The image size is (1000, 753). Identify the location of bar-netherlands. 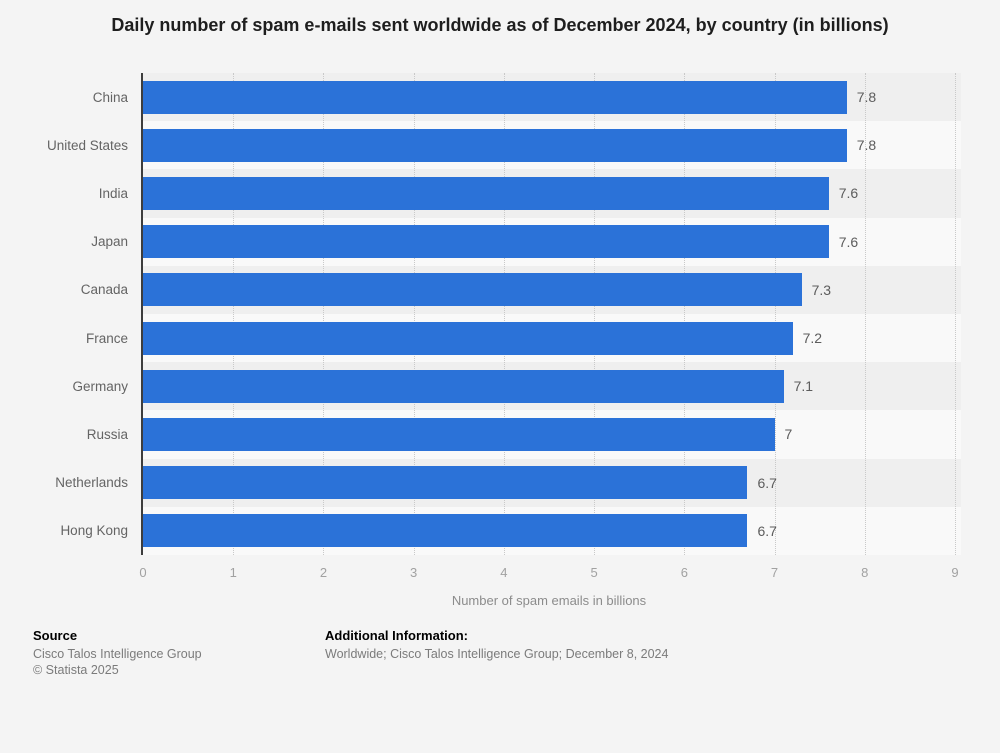
(445, 483).